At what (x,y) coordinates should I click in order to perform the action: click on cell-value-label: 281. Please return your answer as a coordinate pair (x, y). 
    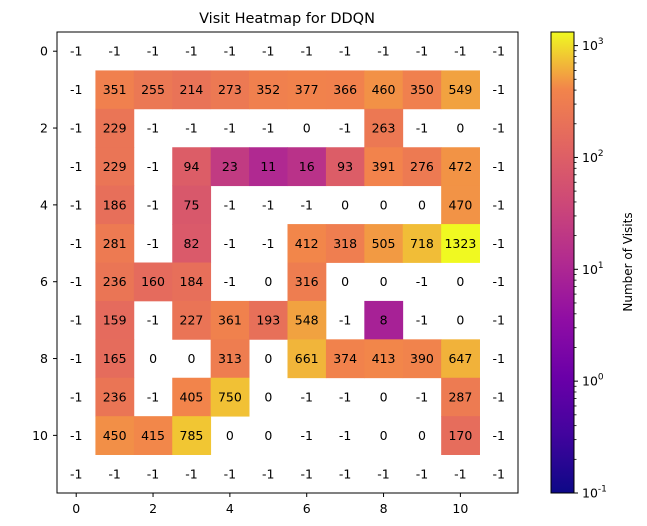
    Looking at the image, I should click on (115, 243).